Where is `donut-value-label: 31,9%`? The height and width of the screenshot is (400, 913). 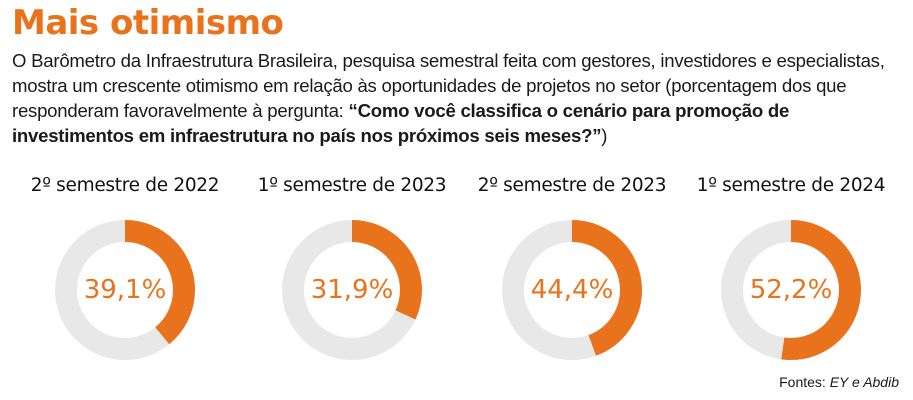
donut-value-label: 31,9% is located at coordinates (352, 290).